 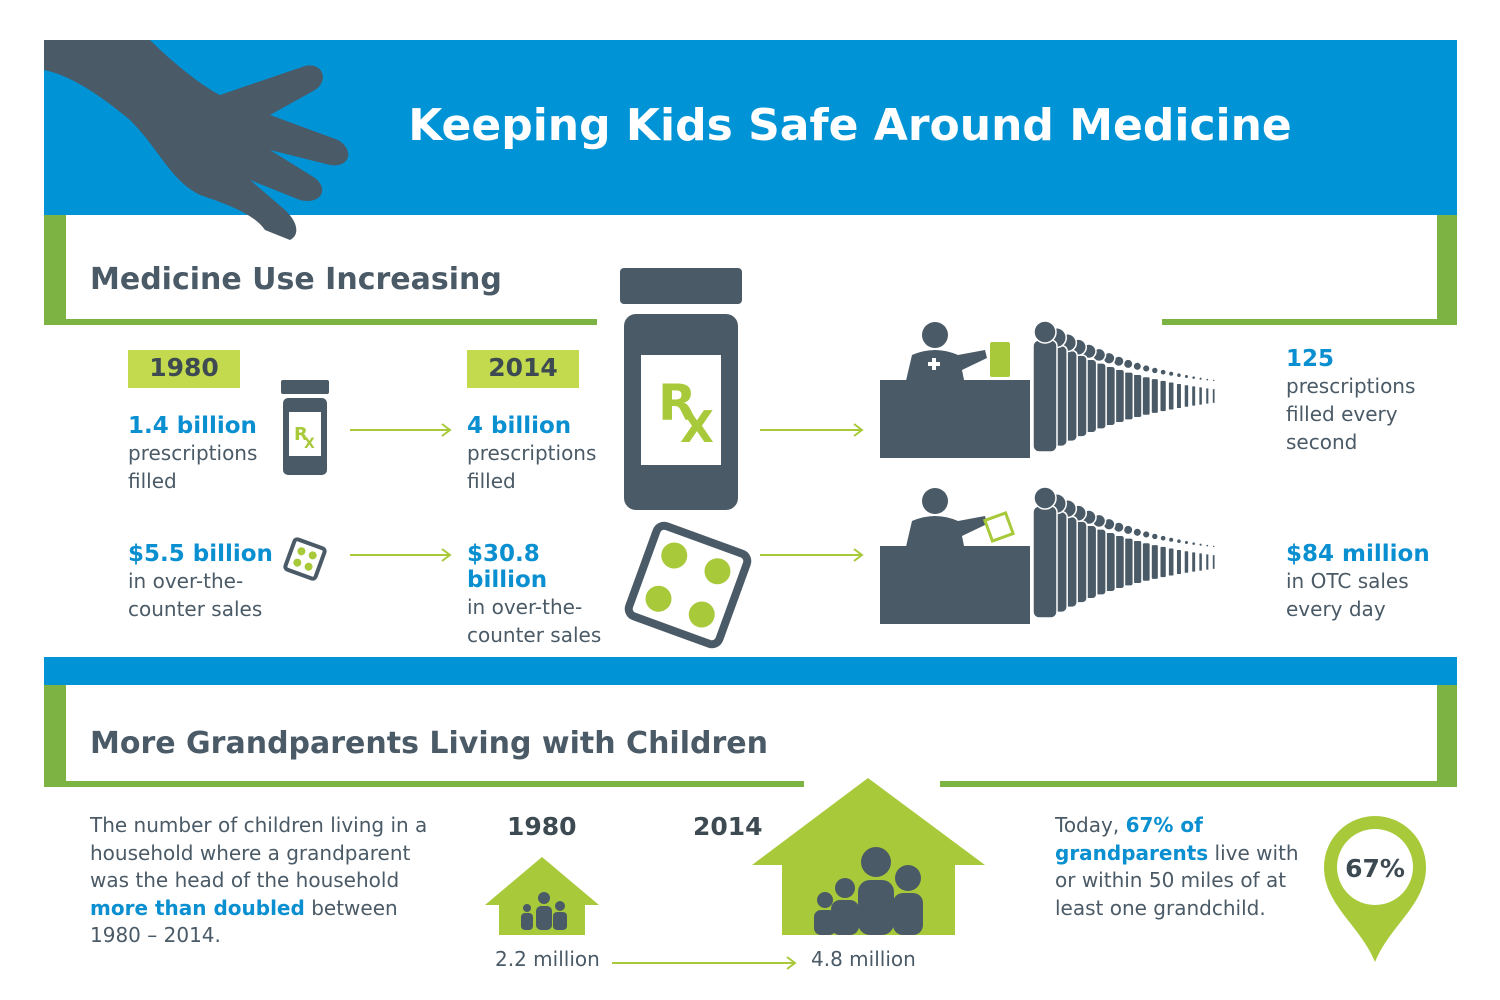 I want to click on title: Keeping Kids Safe Around Medicine, so click(x=850, y=125).